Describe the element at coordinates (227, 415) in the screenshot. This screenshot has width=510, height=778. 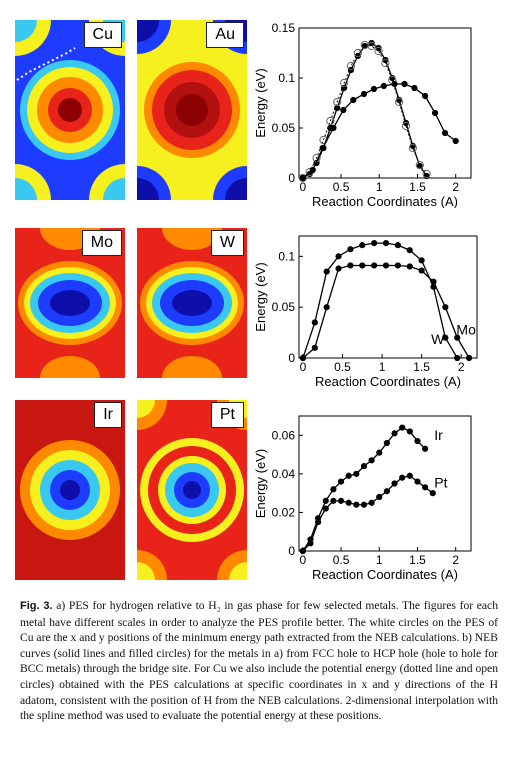
I see `metal-label-pt: Pt` at that location.